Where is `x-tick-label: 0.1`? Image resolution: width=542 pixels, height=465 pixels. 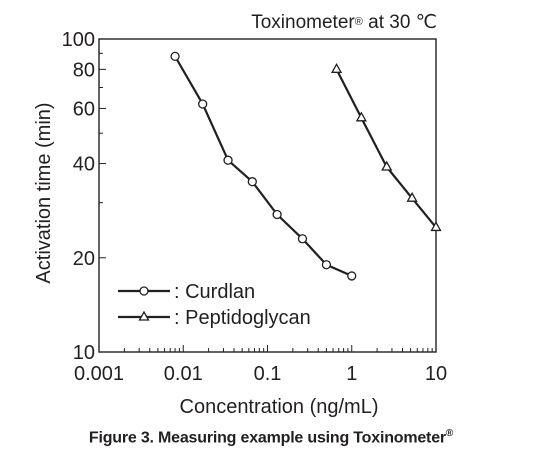 x-tick-label: 0.1 is located at coordinates (268, 374).